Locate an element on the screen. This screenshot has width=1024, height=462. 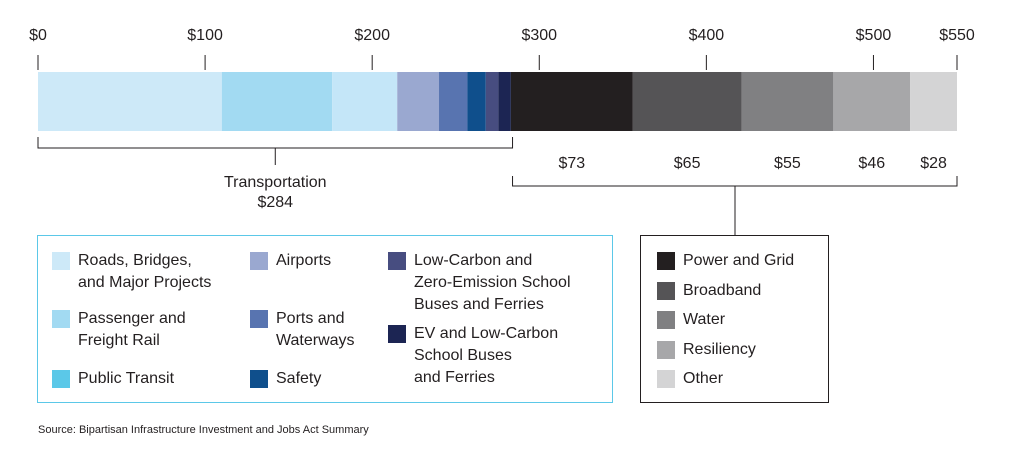
tick-label: $550 is located at coordinates (957, 35).